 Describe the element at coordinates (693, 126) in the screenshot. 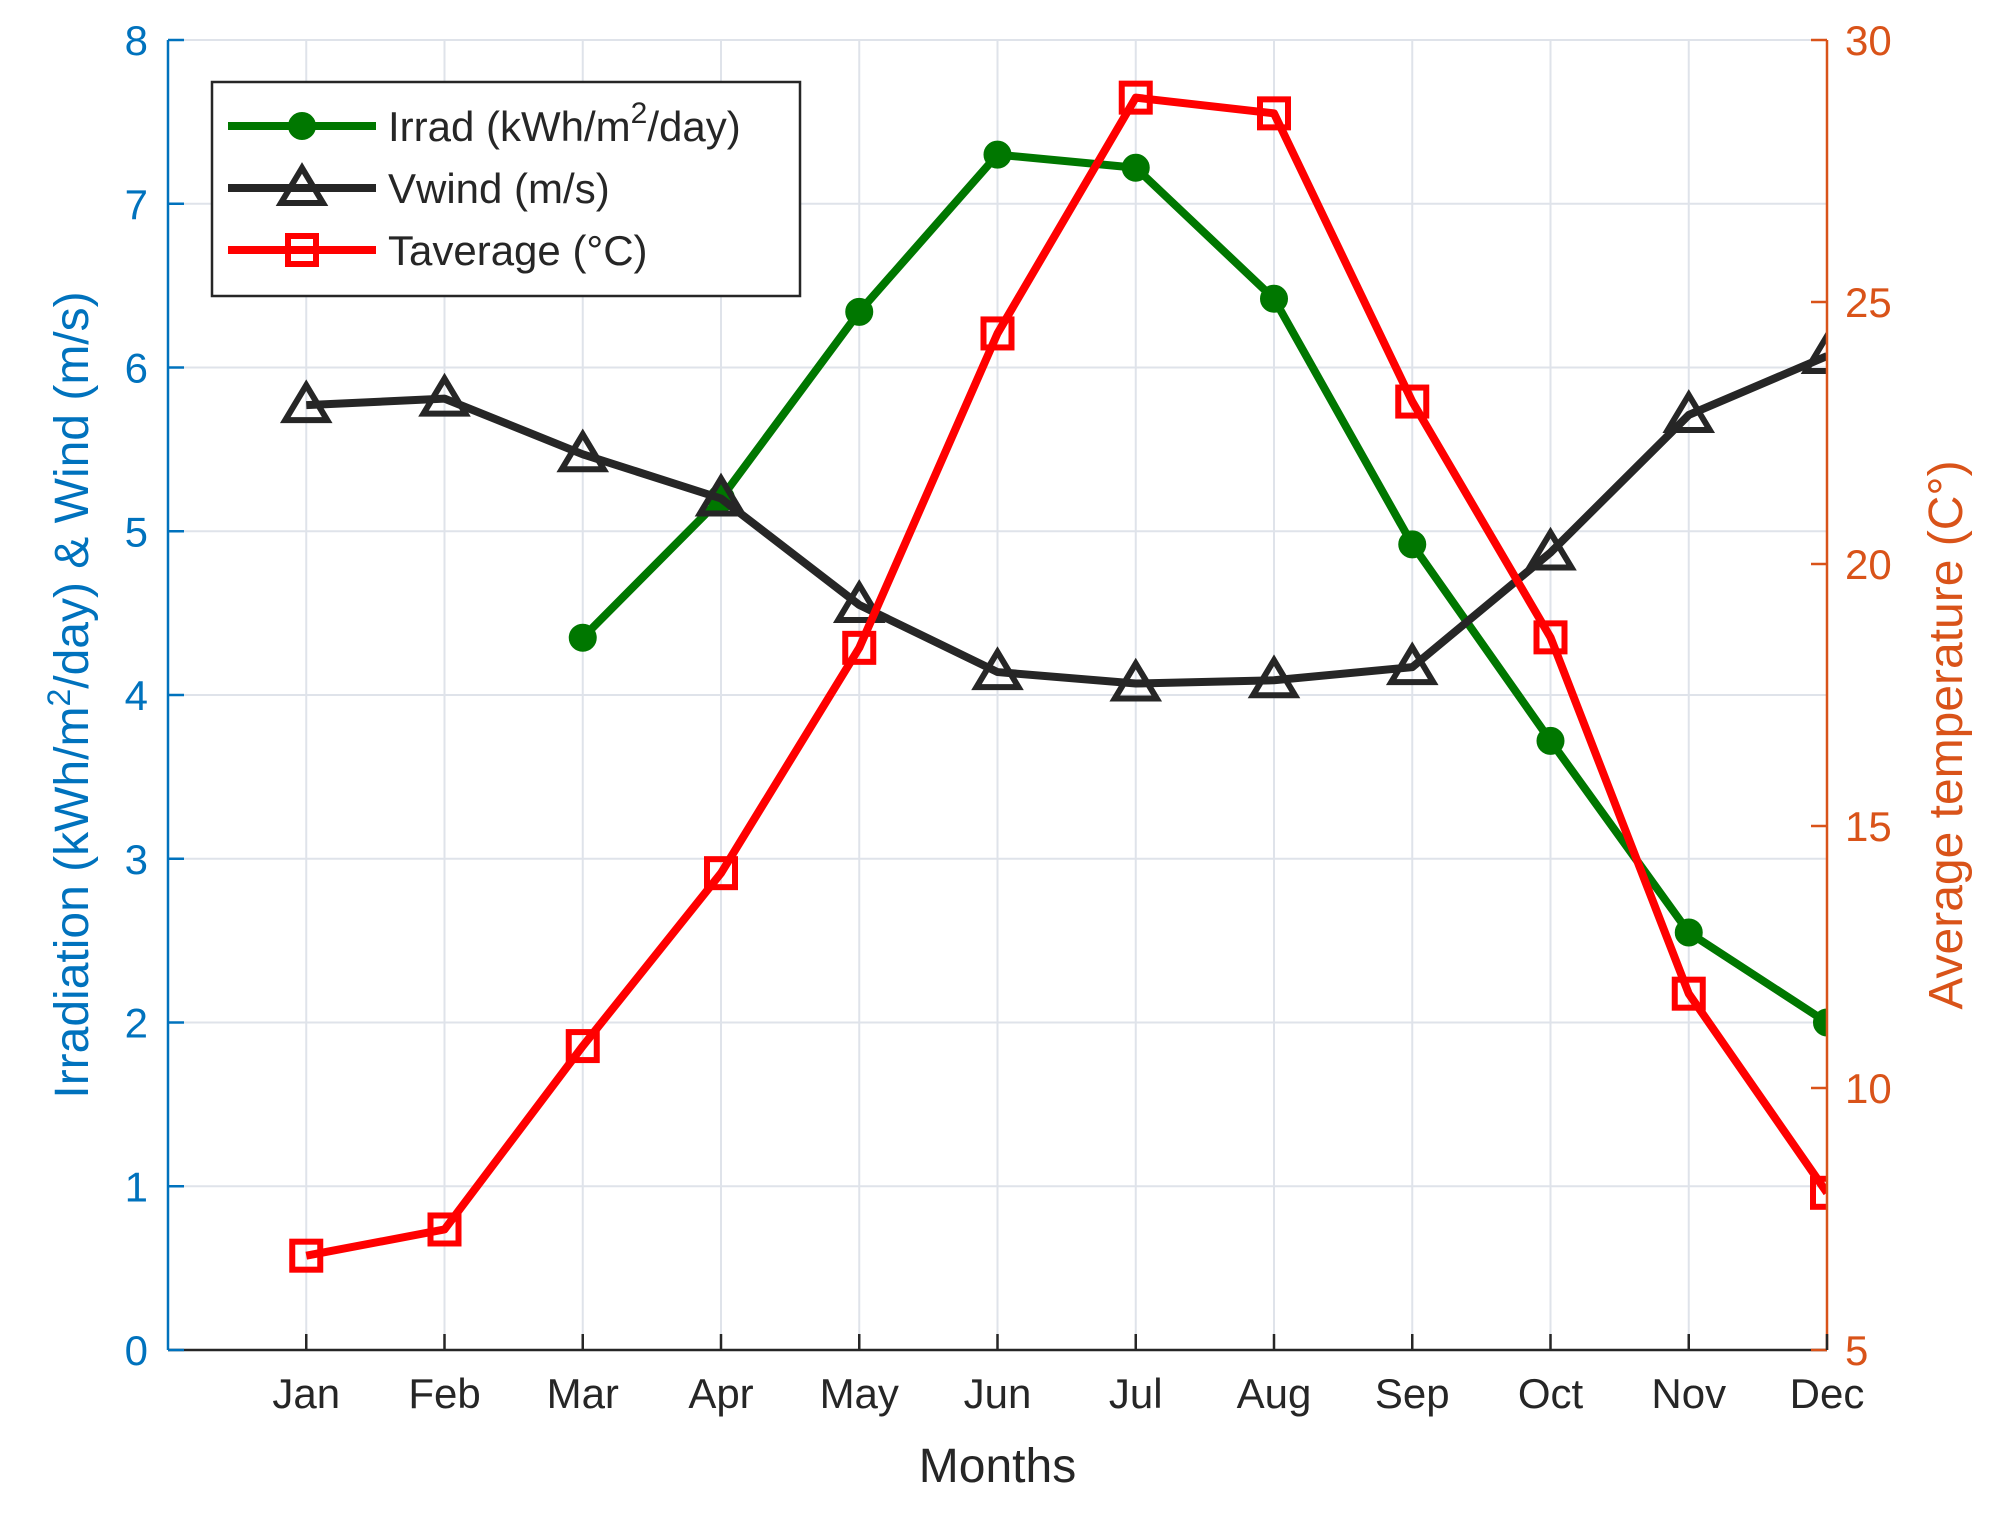

I see `legend-label-post: /day)` at that location.